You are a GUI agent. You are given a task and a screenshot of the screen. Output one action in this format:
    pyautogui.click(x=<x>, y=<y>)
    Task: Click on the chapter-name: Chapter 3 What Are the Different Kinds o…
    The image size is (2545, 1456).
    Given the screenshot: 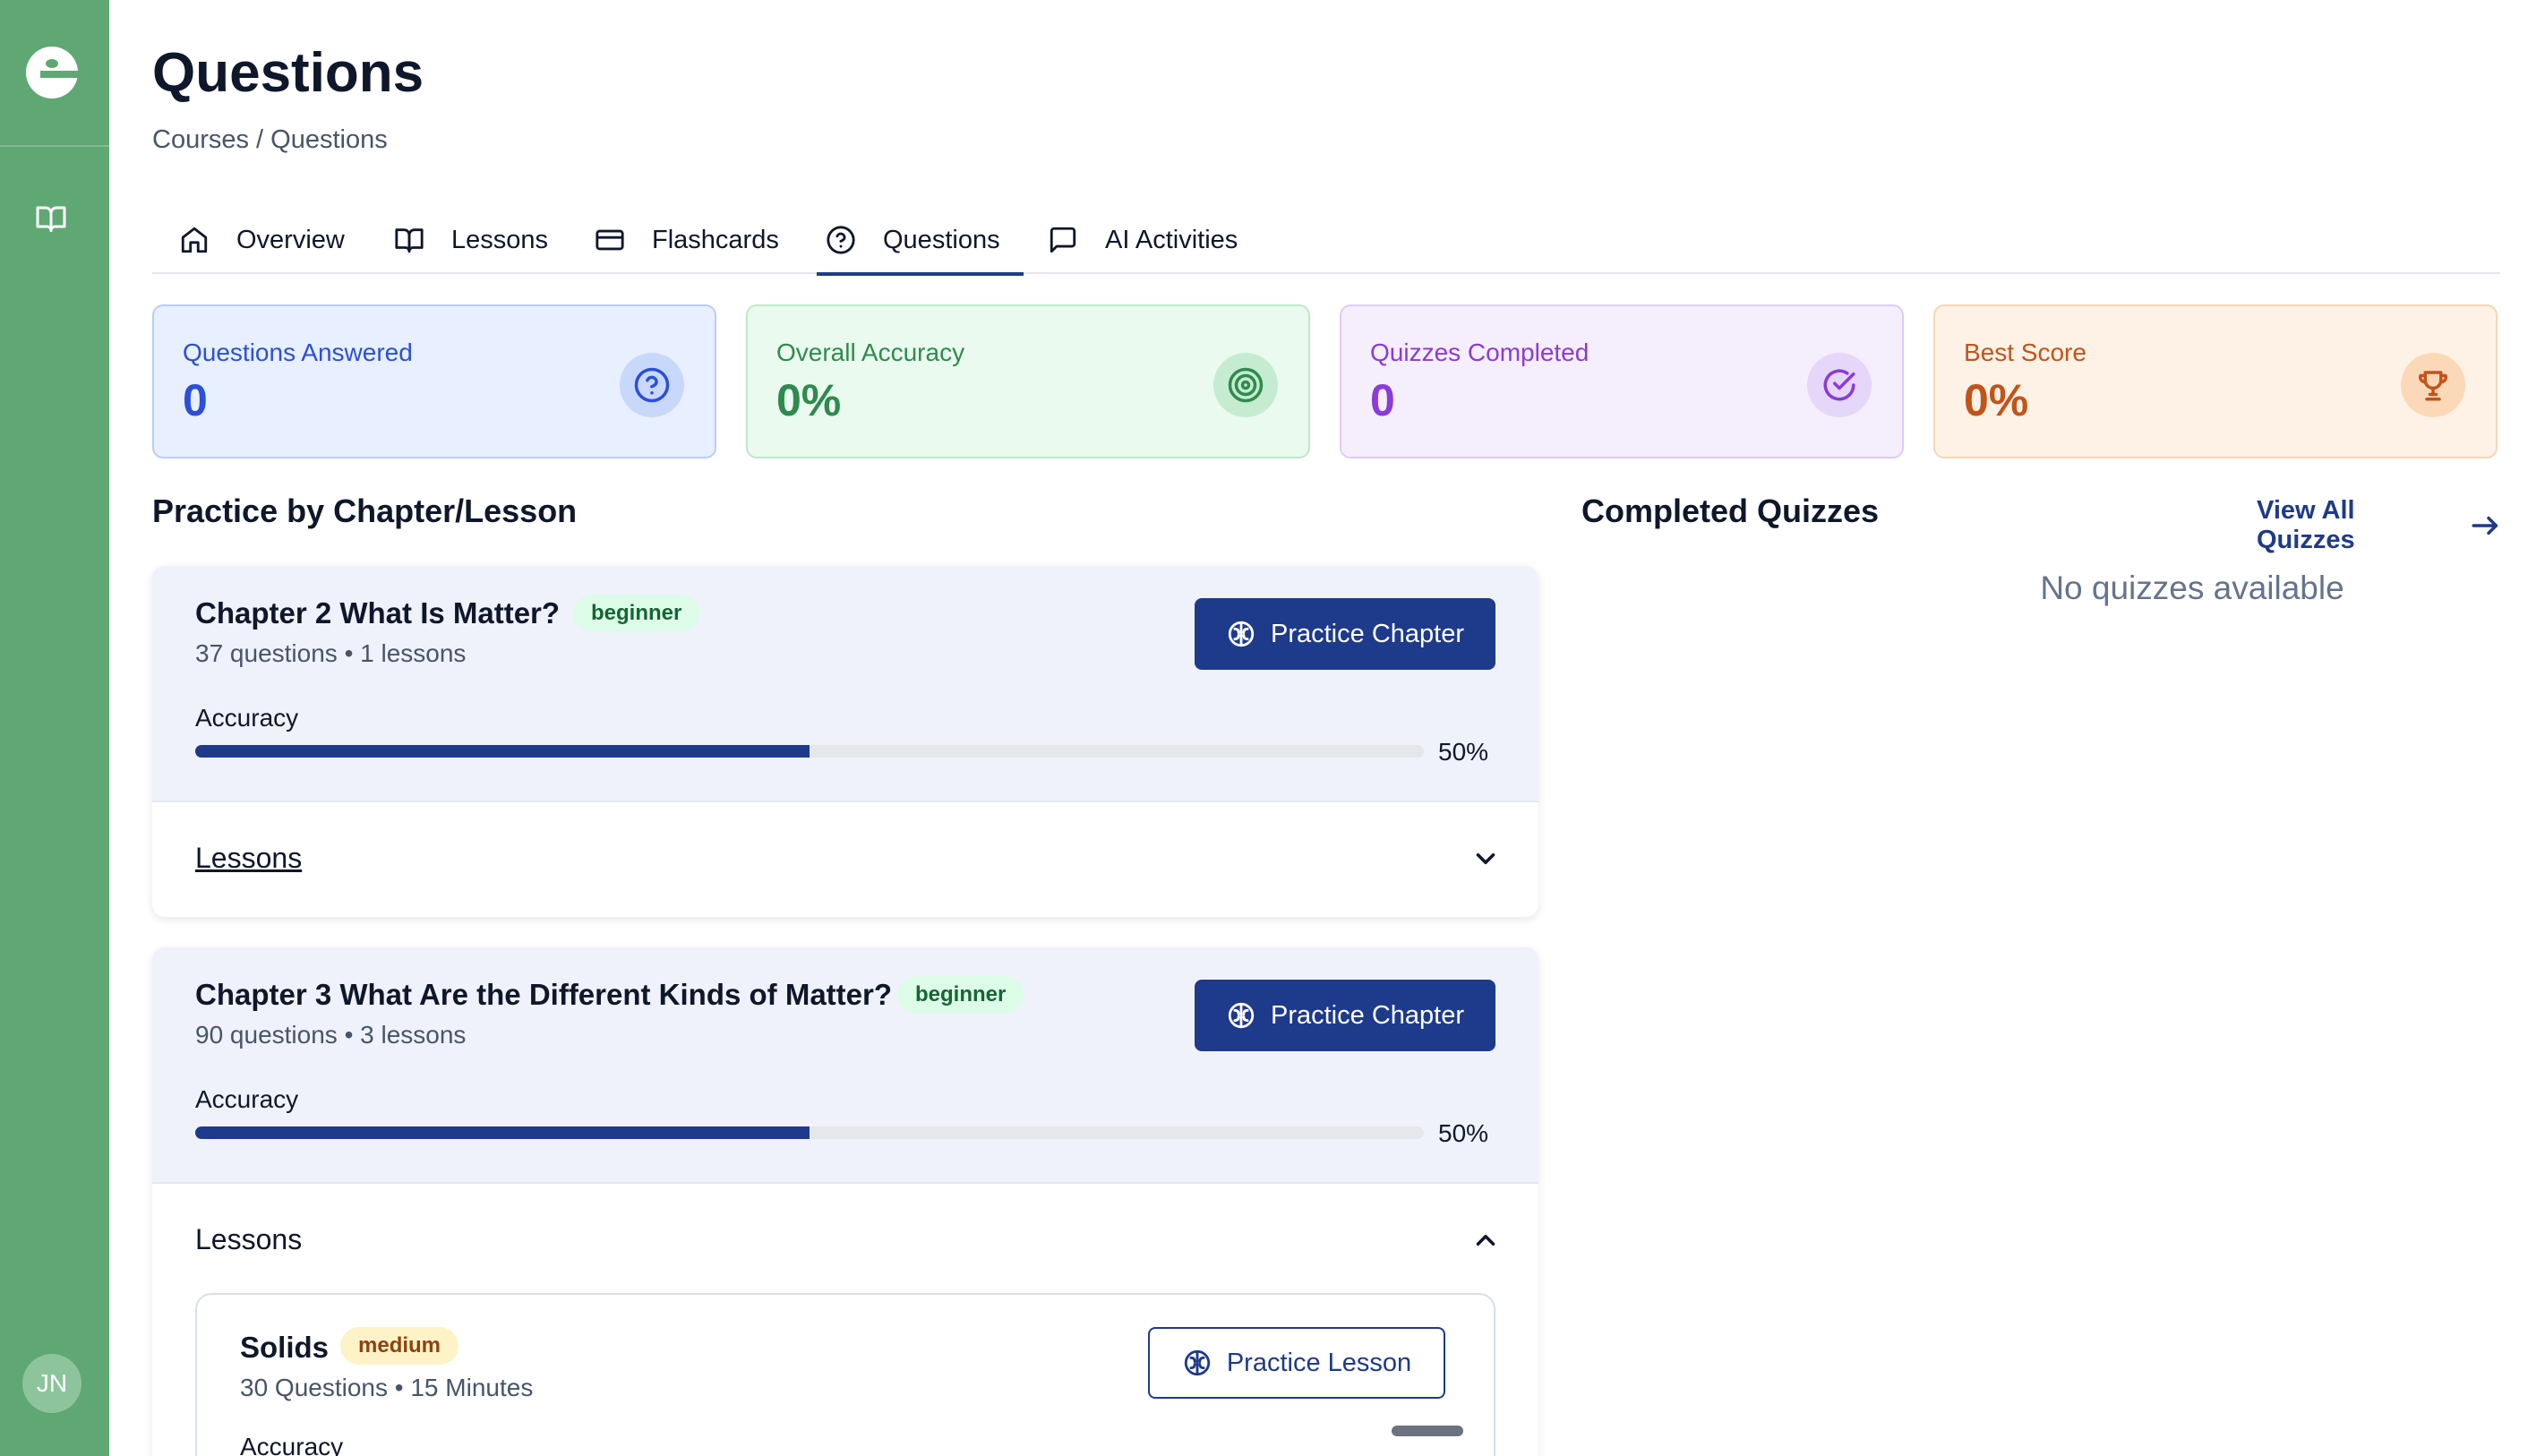 What is the action you would take?
    pyautogui.click(x=543, y=995)
    